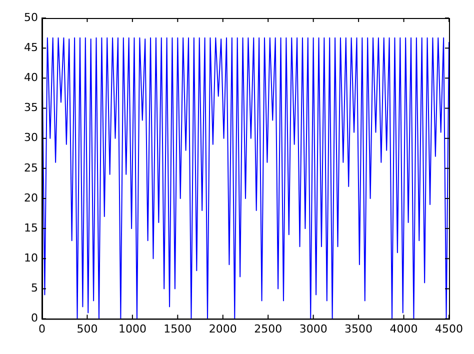  I want to click on x-tick-label: 3000, so click(313, 329).